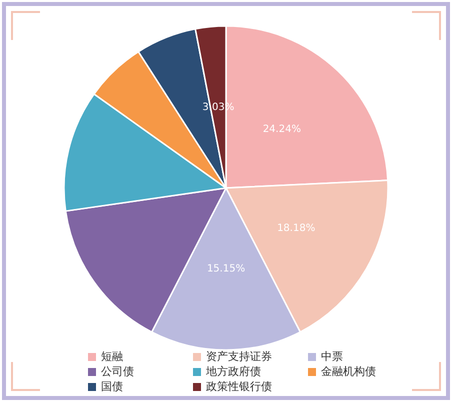 Image resolution: width=452 pixels, height=402 pixels. What do you see at coordinates (233, 371) in the screenshot?
I see `legend-label: 地方政府债` at bounding box center [233, 371].